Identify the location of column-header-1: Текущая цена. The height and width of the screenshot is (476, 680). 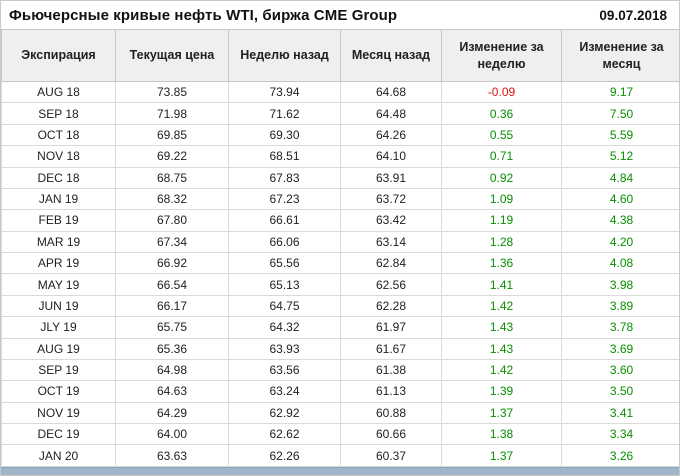
(172, 55).